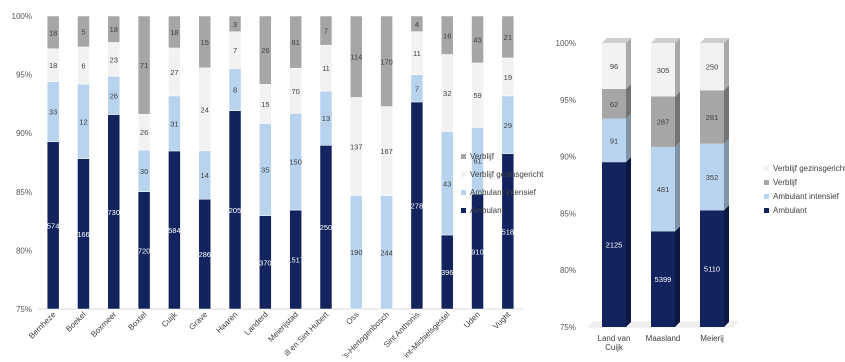  What do you see at coordinates (663, 338) in the screenshot?
I see `x-category-label: Maasland` at bounding box center [663, 338].